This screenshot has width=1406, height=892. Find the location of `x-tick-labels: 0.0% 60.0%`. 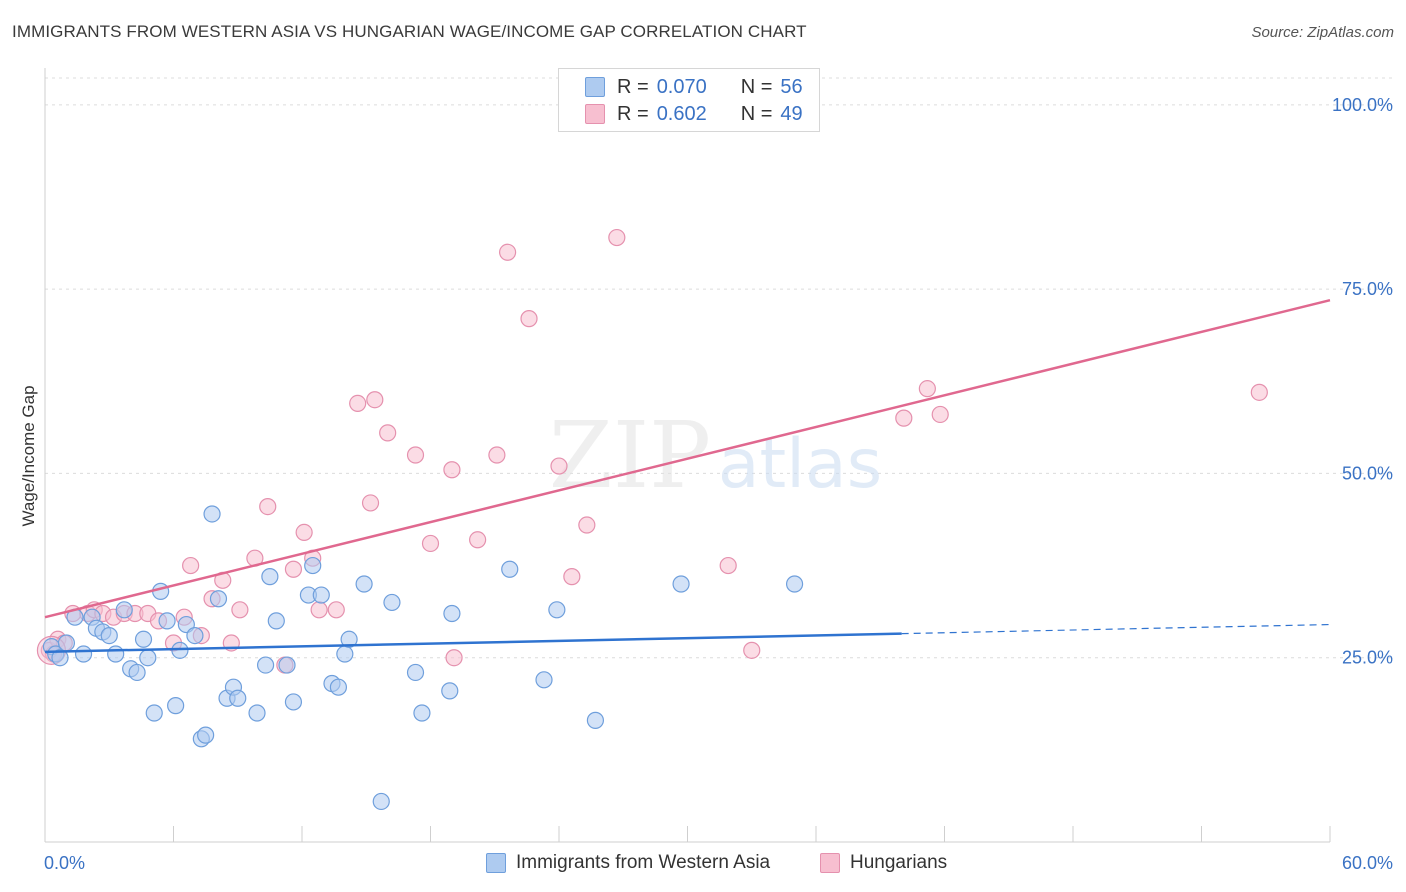

x-tick-labels: 0.0% 60.0% is located at coordinates (718, 863).